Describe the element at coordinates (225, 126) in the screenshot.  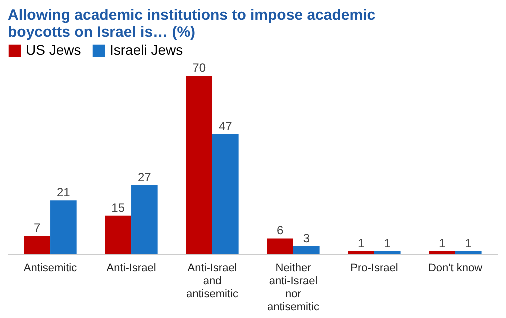
I see `data-label: 47` at that location.